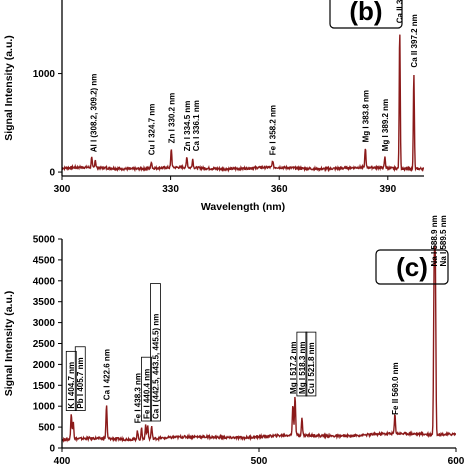 The image size is (474, 474). I want to click on peak-annotation: Mg I 389.2 nm, so click(385, 125).